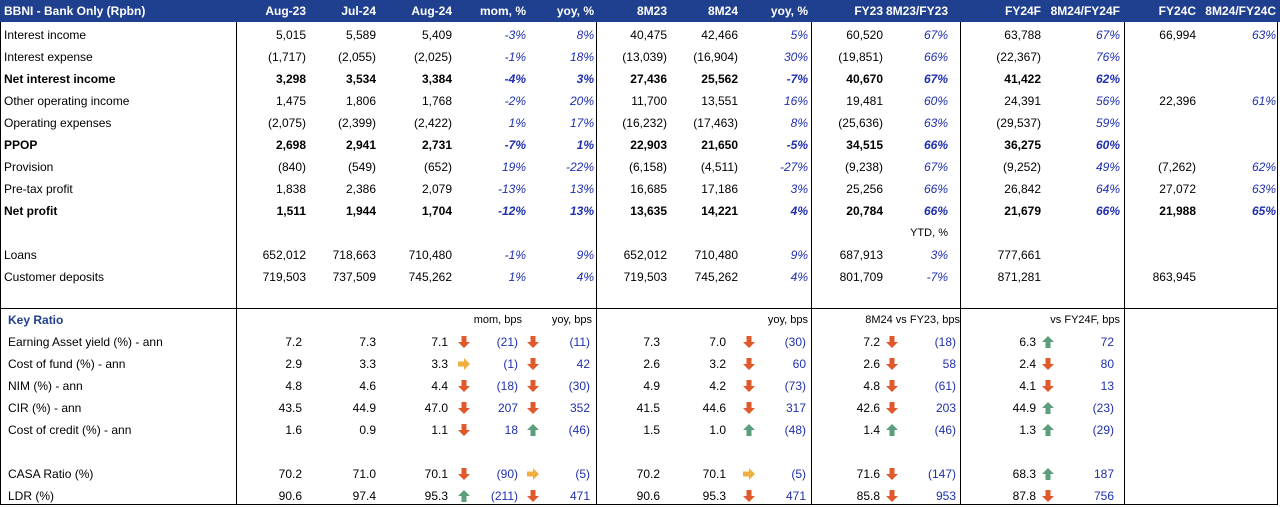 The height and width of the screenshot is (507, 1280). I want to click on table-cell: 737,509, so click(354, 277).